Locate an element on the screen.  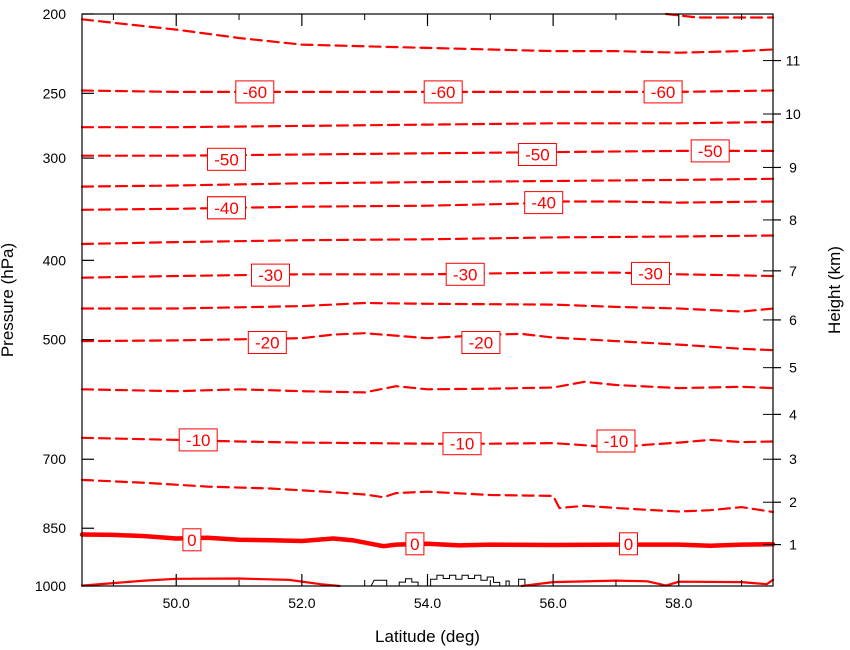
contour-line-minus50 is located at coordinates (427, 153).